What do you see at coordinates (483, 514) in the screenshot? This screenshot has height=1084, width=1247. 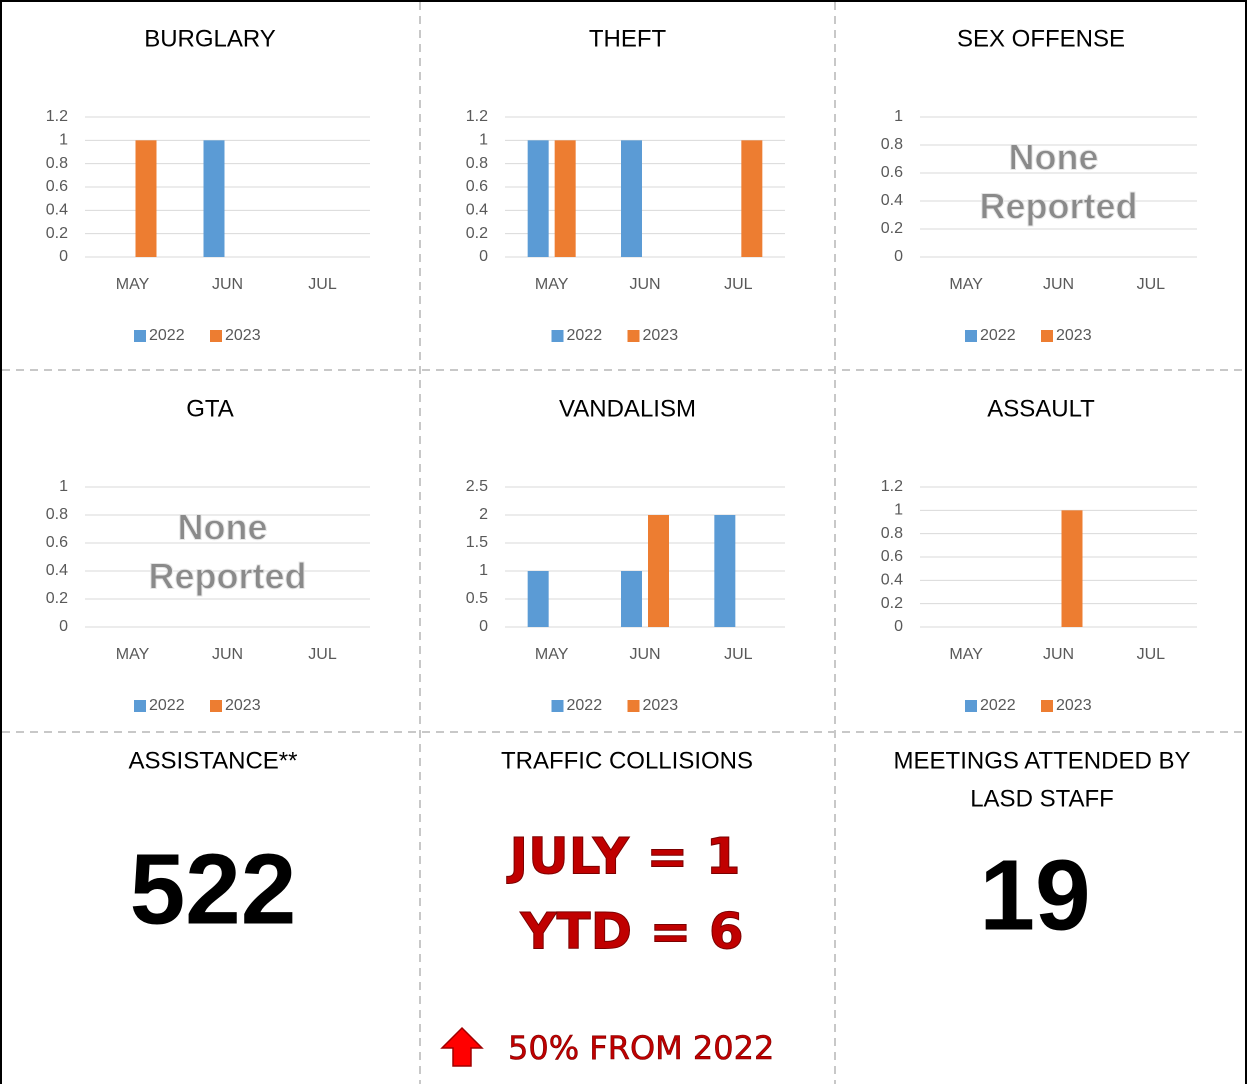 I see `y-tick-label: 2` at bounding box center [483, 514].